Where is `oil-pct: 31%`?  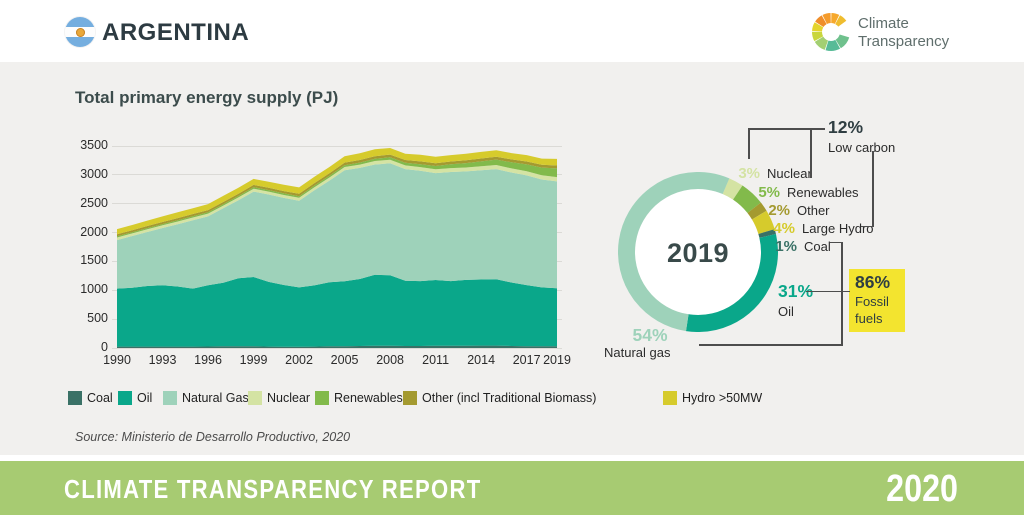 oil-pct: 31% is located at coordinates (796, 291).